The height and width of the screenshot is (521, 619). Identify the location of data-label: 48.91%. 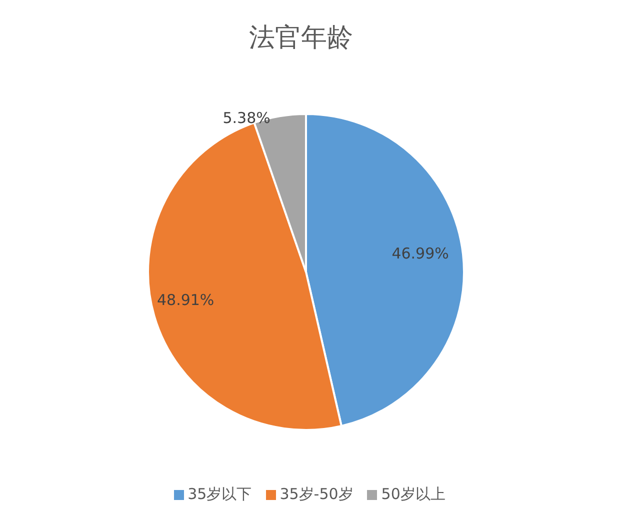
(185, 300).